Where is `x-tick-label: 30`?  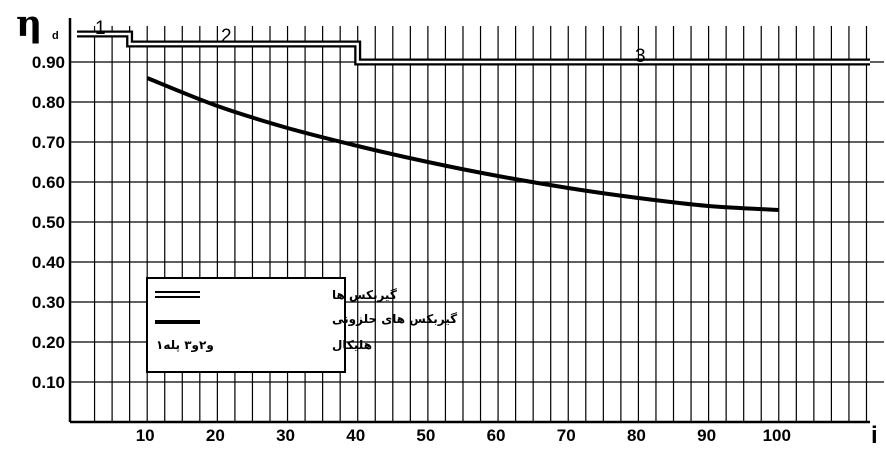
x-tick-label: 30 is located at coordinates (285, 435).